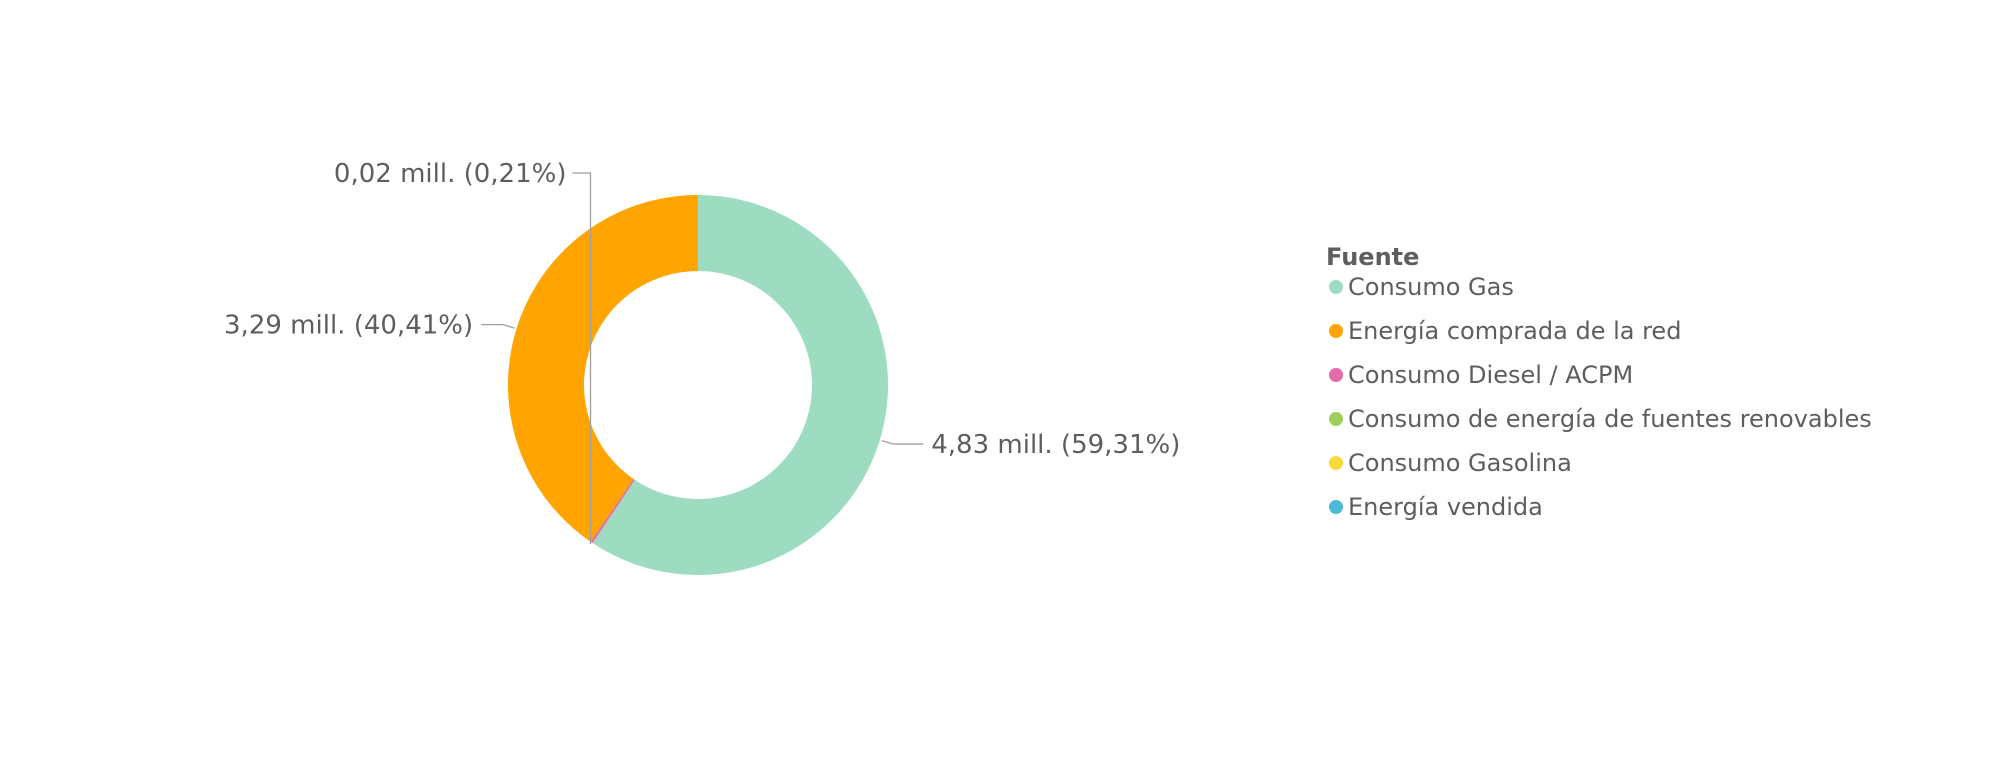 Image resolution: width=1999 pixels, height=768 pixels. I want to click on legend-title: Fuente, so click(1372, 257).